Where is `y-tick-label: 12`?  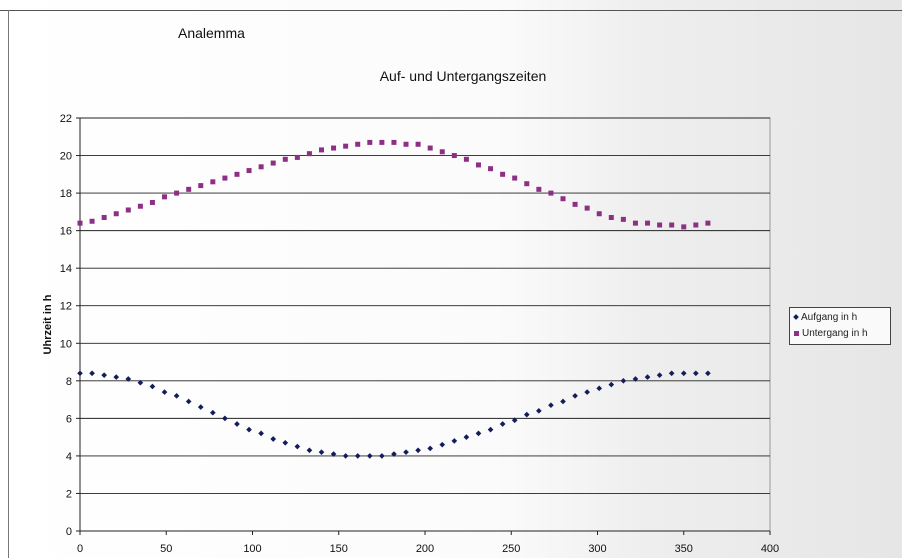 y-tick-label: 12 is located at coordinates (66, 307).